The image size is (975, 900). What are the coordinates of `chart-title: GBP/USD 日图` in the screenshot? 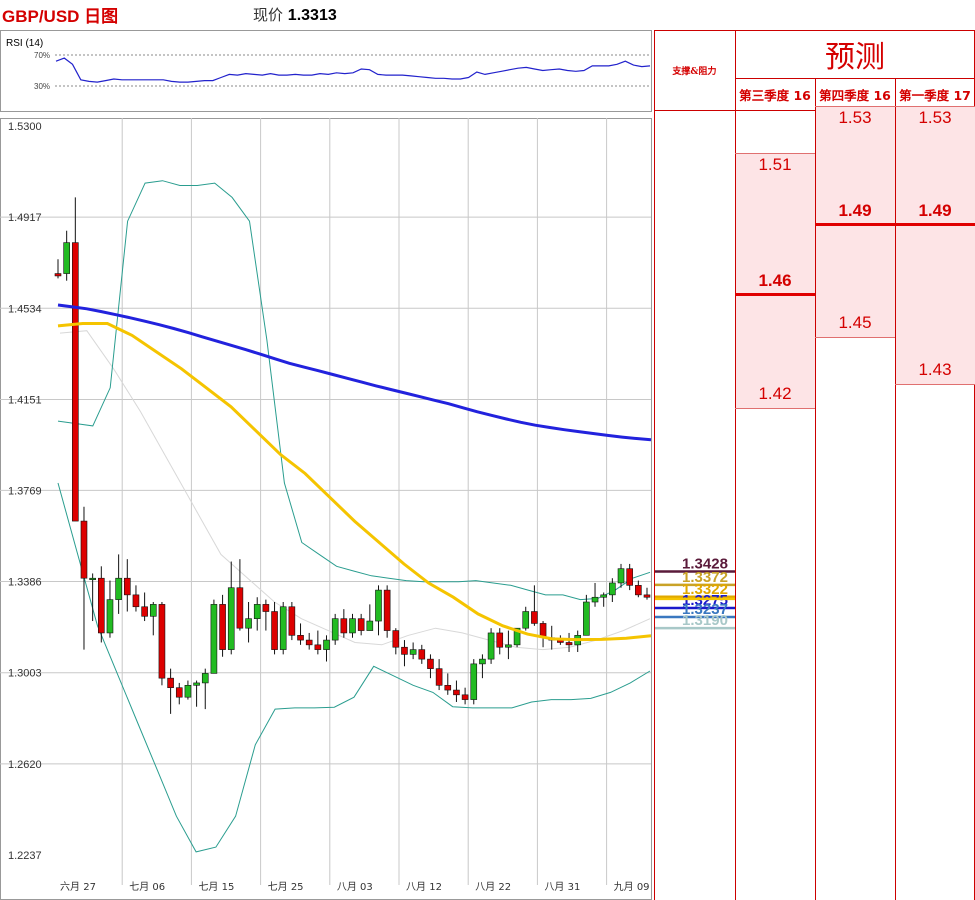 It's located at (60, 16).